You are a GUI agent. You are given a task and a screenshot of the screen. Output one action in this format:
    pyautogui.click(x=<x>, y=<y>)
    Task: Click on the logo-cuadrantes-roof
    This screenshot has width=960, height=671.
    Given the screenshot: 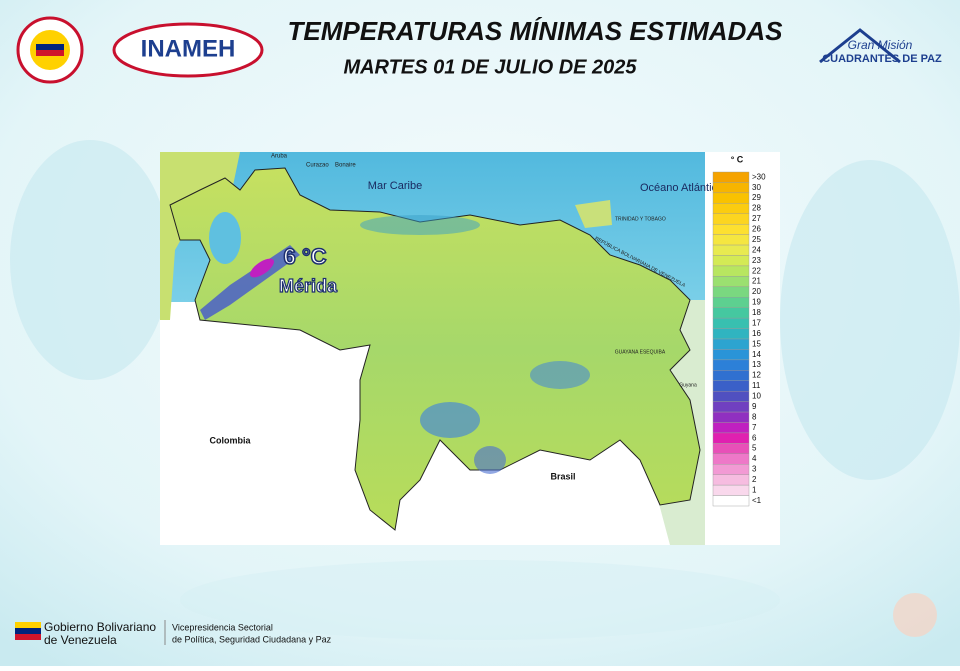 What is the action you would take?
    pyautogui.click(x=860, y=46)
    